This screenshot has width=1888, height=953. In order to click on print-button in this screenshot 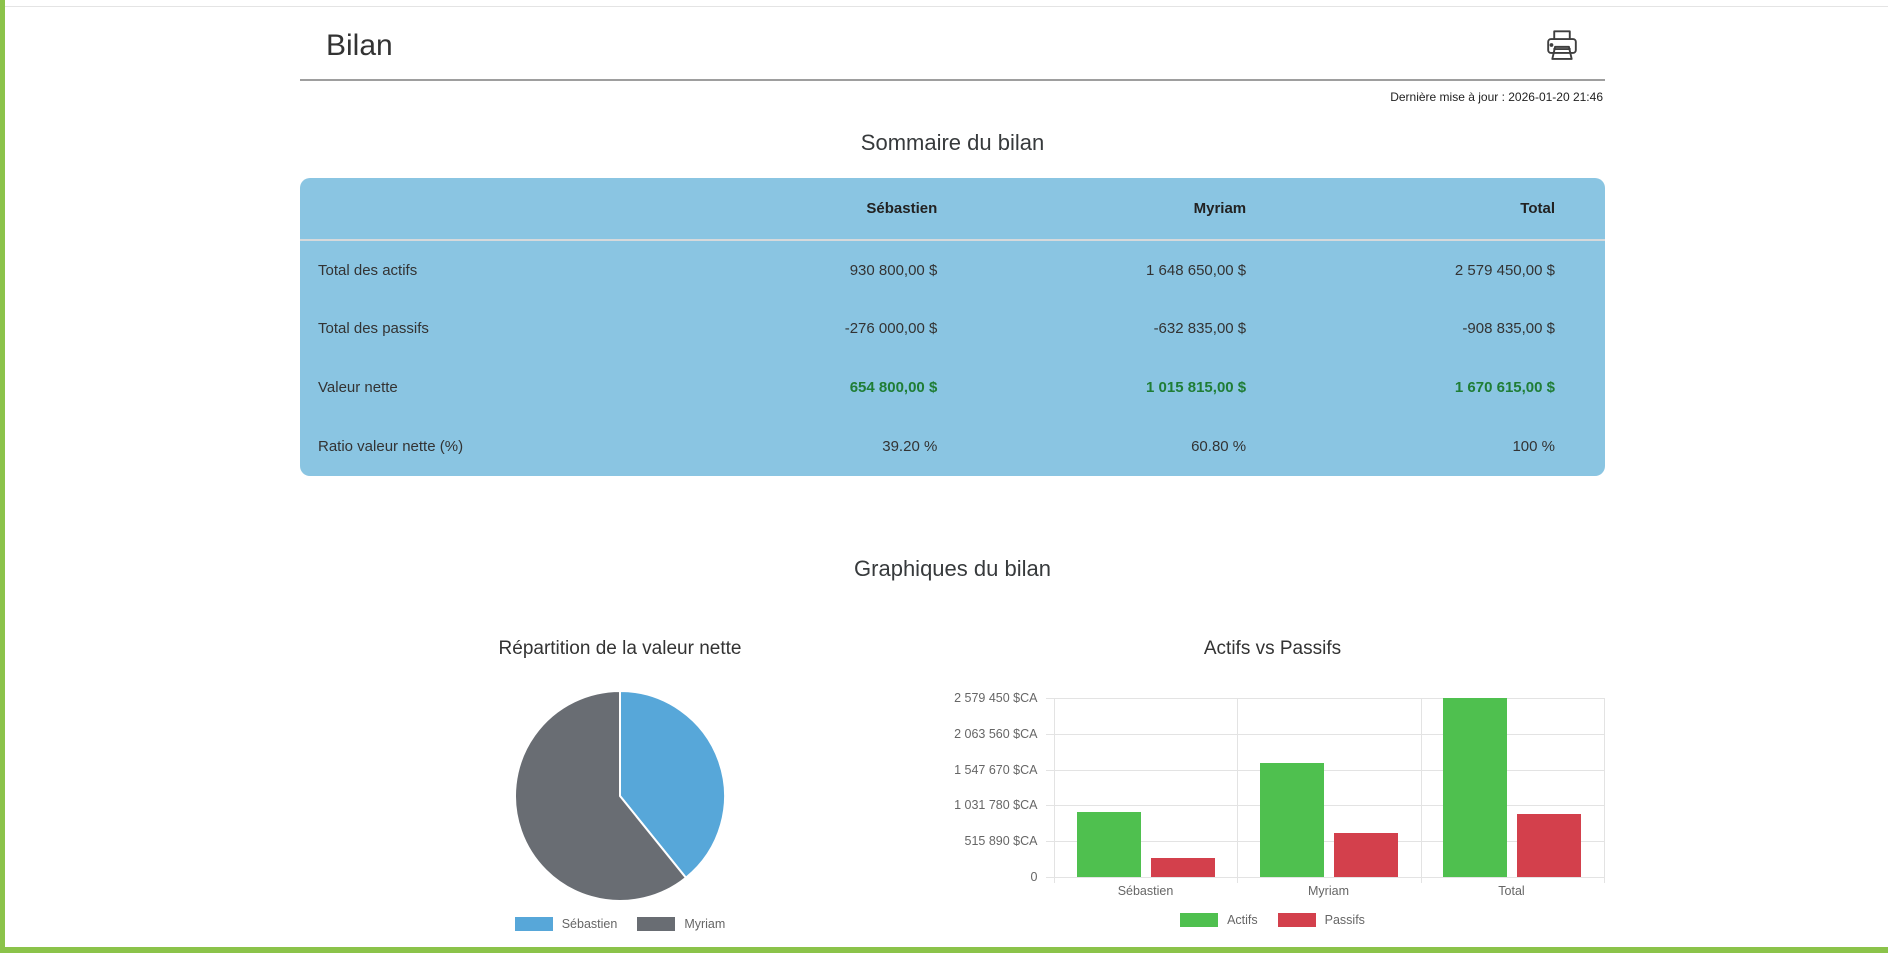, I will do `click(1562, 46)`.